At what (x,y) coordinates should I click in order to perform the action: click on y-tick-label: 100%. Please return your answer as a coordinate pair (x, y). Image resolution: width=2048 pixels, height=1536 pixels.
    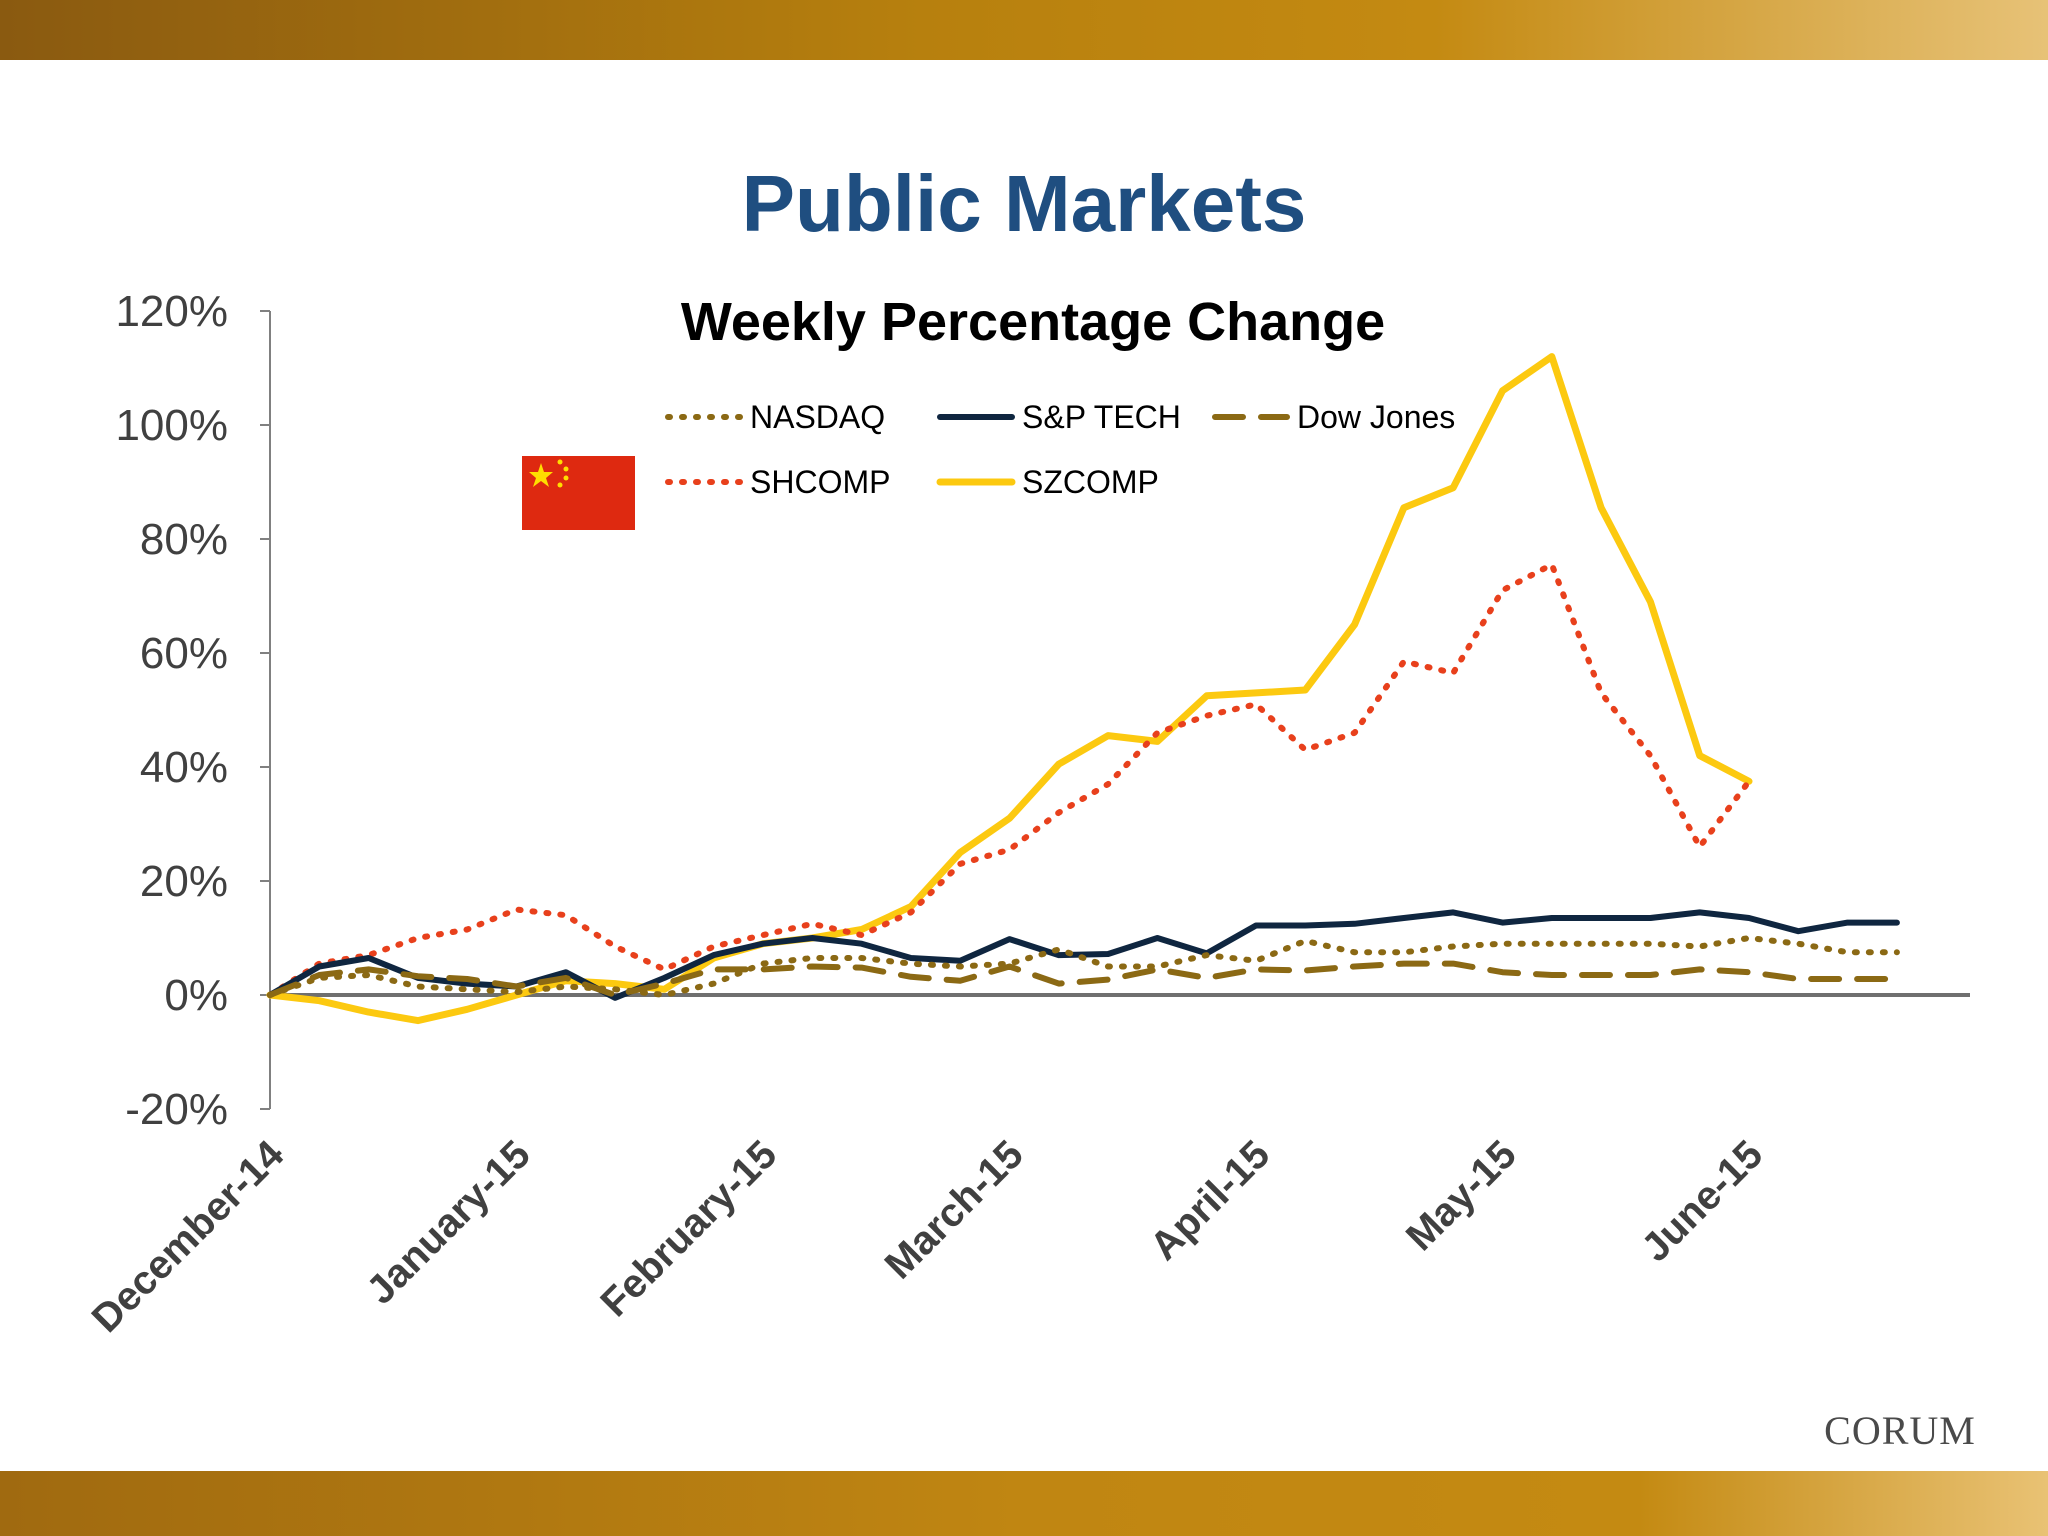
    Looking at the image, I should click on (171, 425).